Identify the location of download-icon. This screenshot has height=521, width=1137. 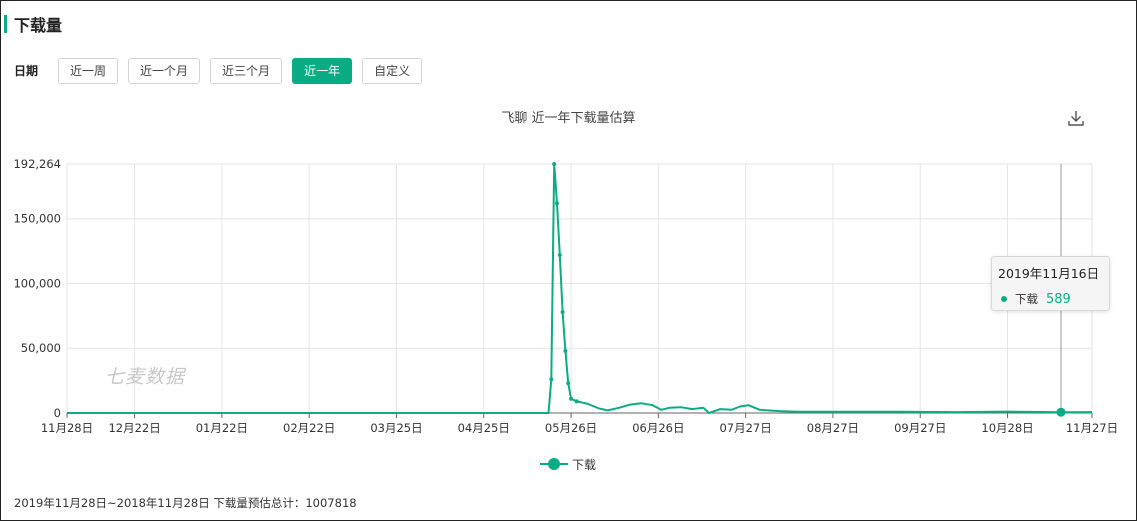
(1076, 118).